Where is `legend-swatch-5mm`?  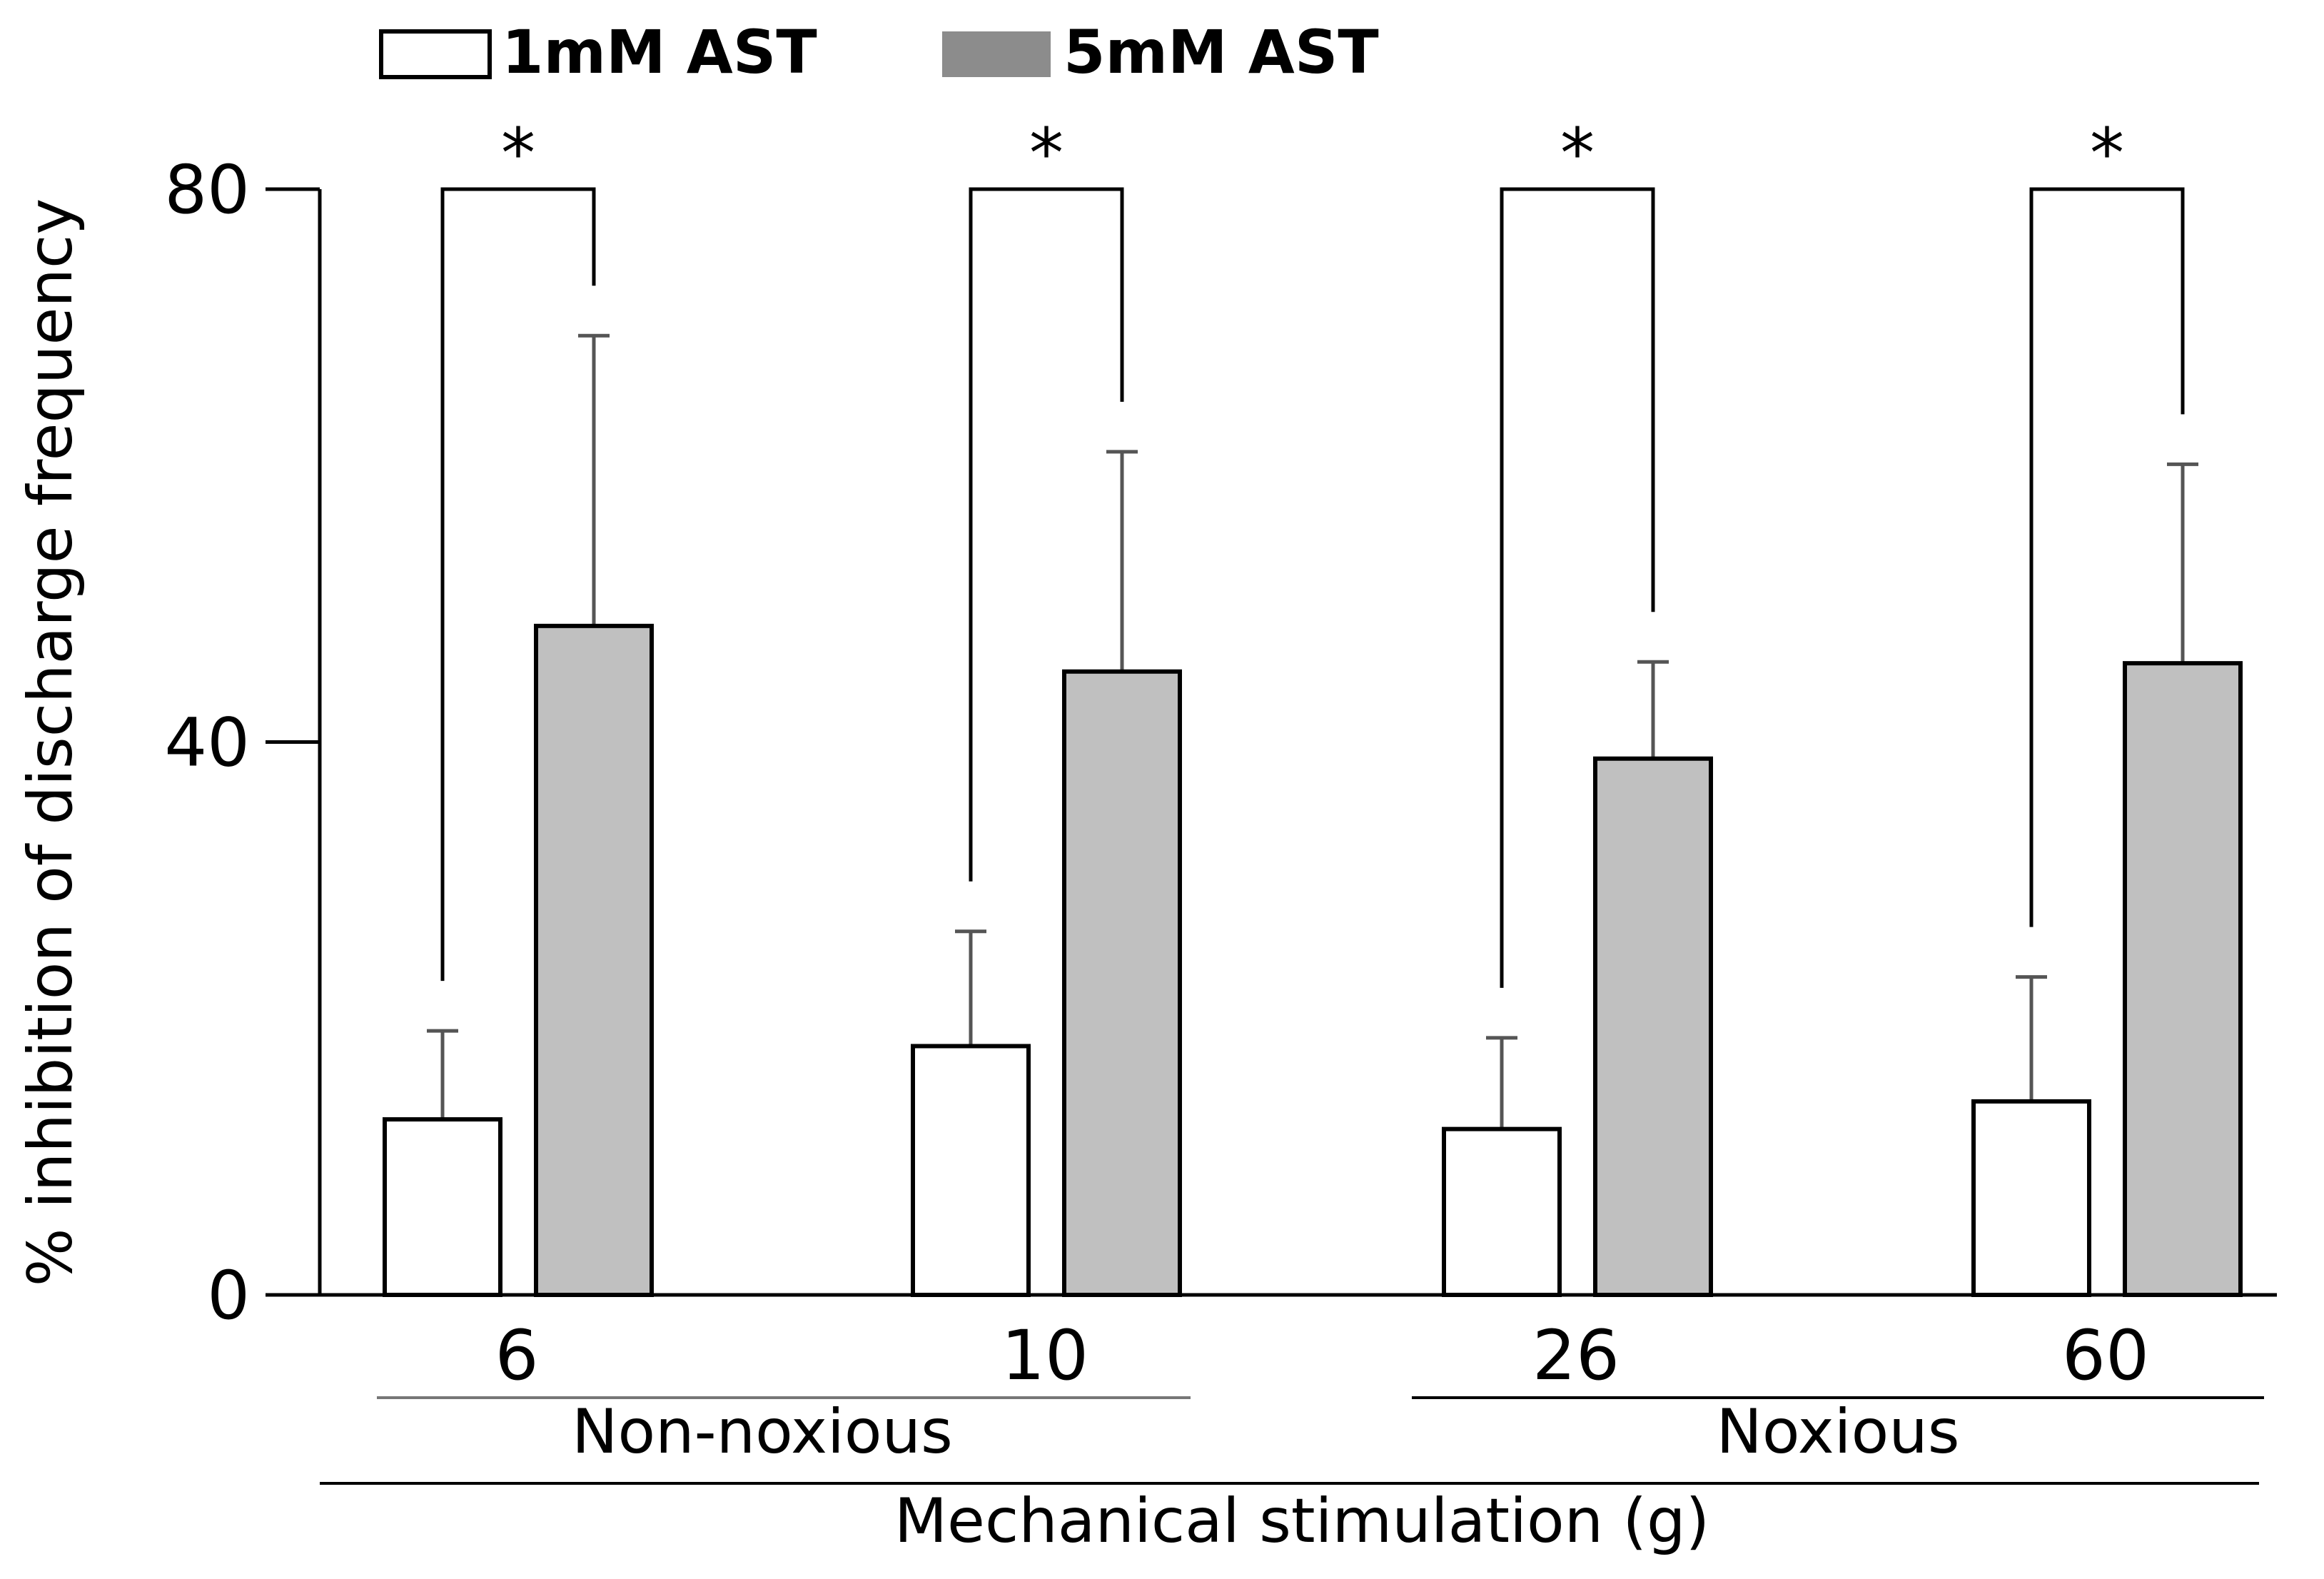
legend-swatch-5mm is located at coordinates (997, 54).